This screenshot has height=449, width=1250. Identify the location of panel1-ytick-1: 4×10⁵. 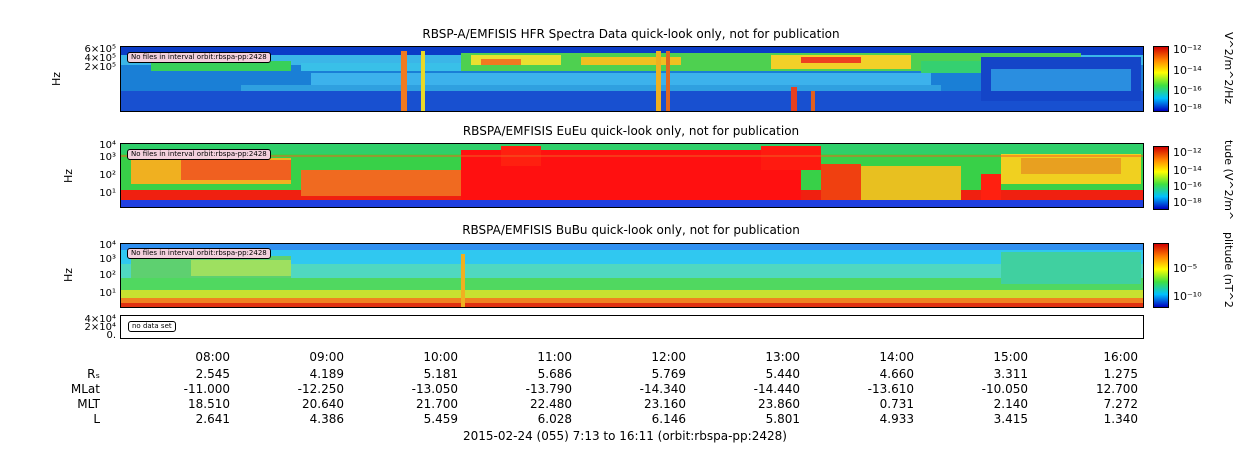
(100, 58).